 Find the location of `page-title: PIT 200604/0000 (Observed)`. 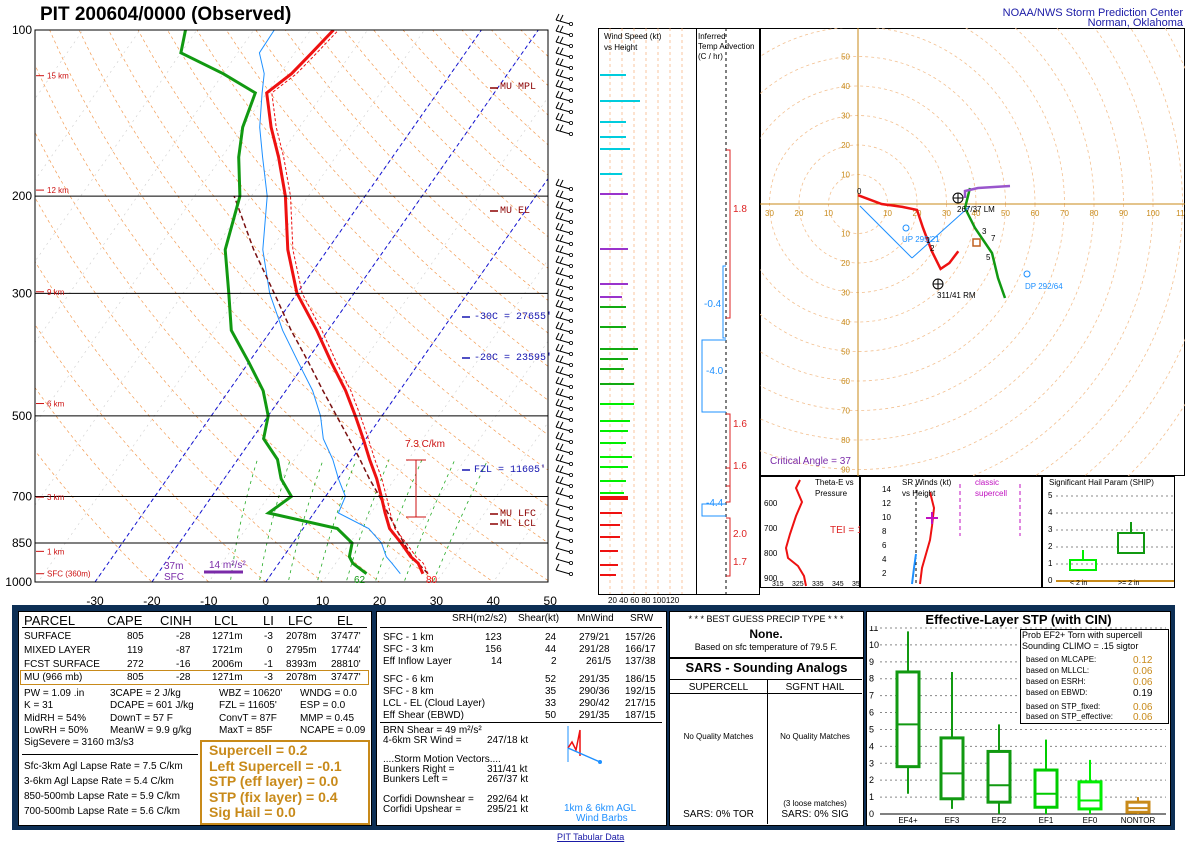

page-title: PIT 200604/0000 (Observed) is located at coordinates (166, 14).